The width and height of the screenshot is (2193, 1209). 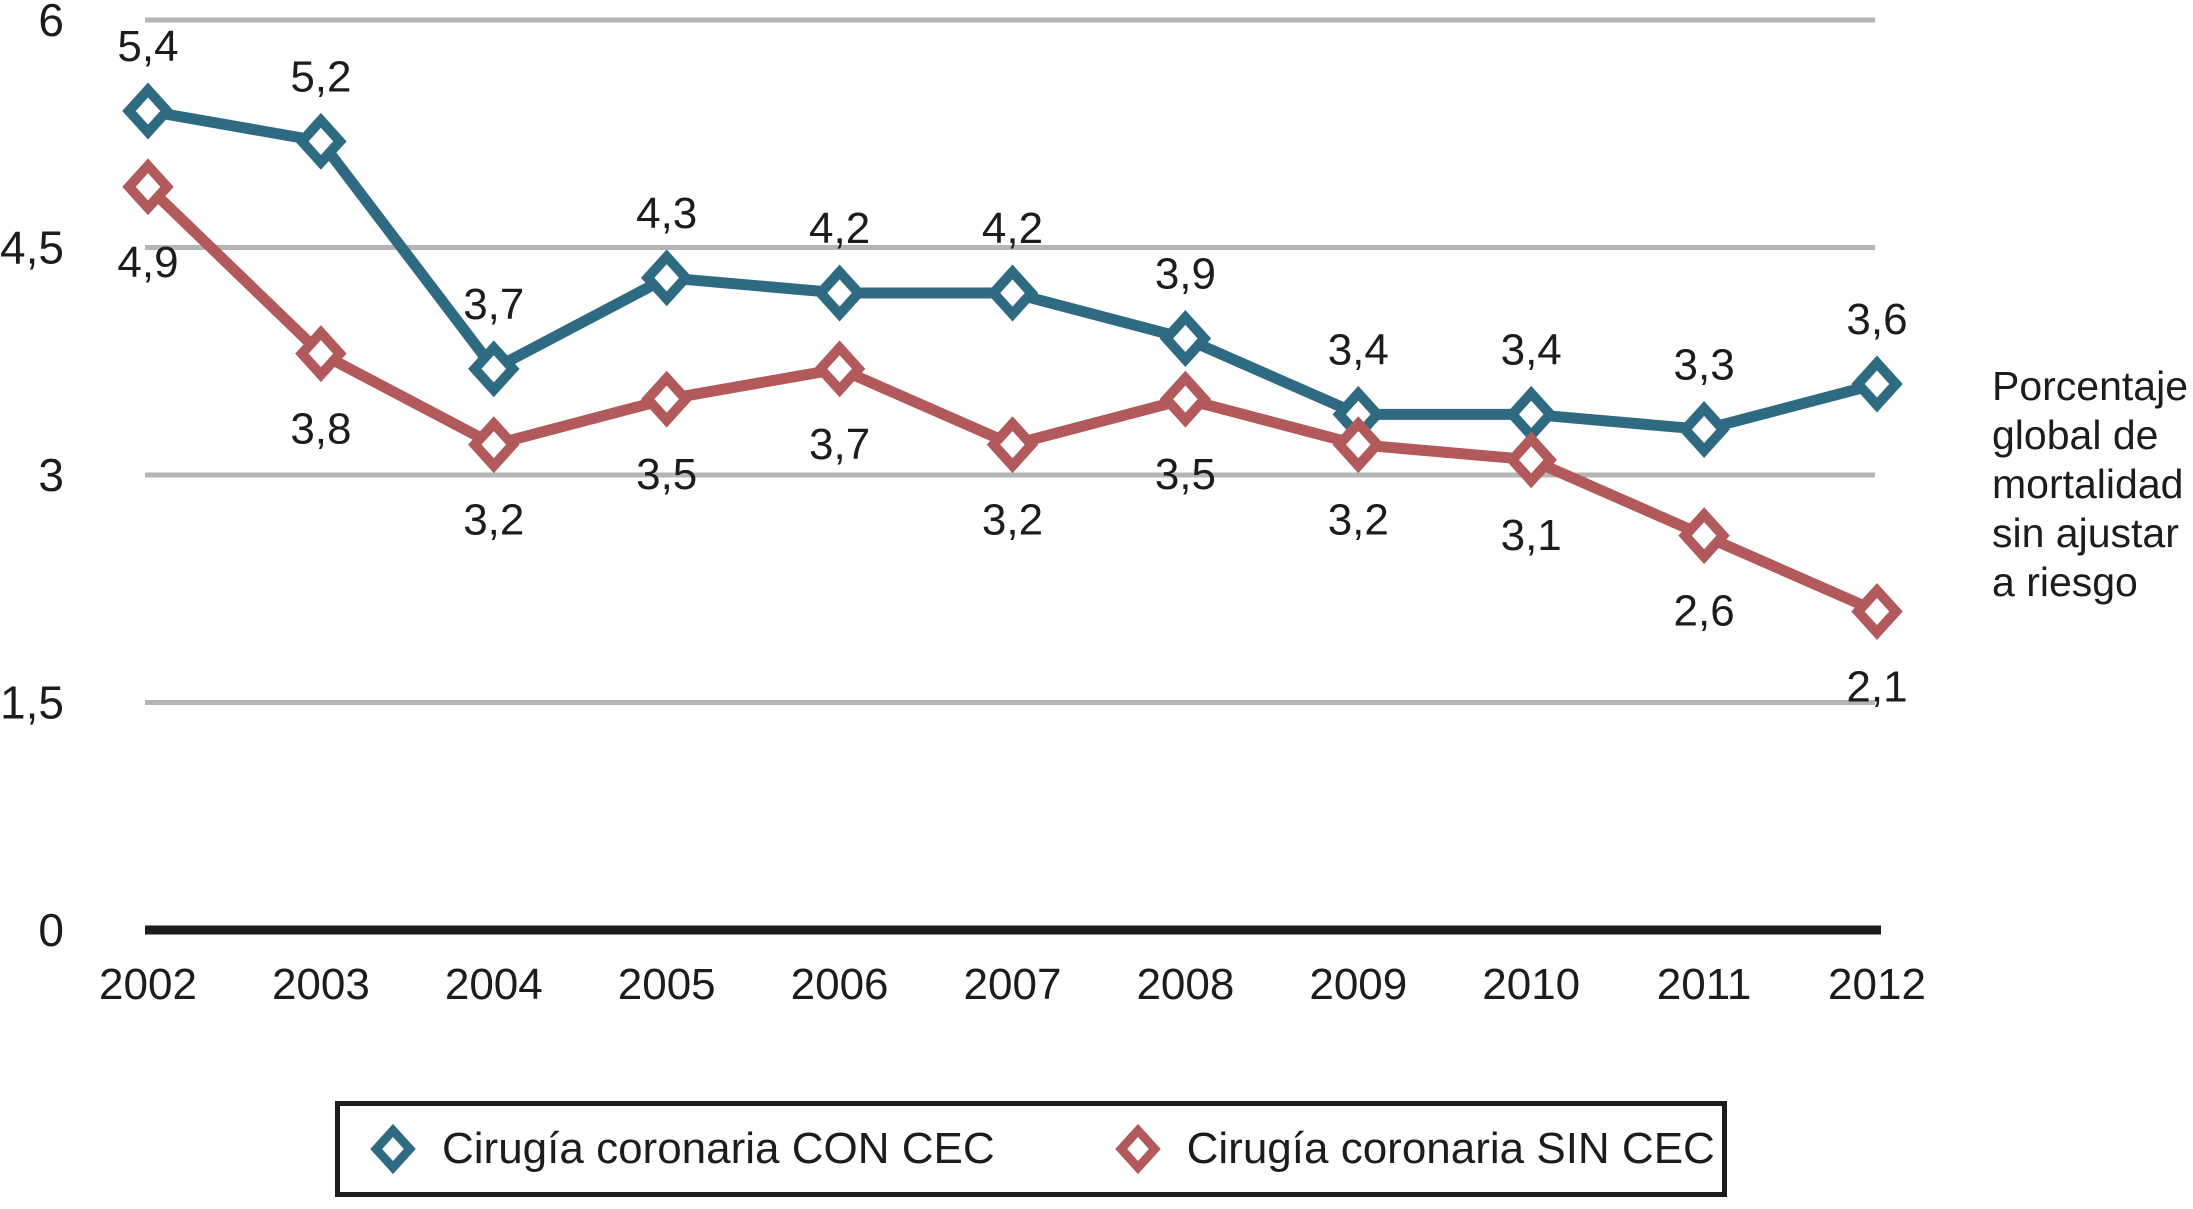 What do you see at coordinates (147, 262) in the screenshot?
I see `data-label: 4,9` at bounding box center [147, 262].